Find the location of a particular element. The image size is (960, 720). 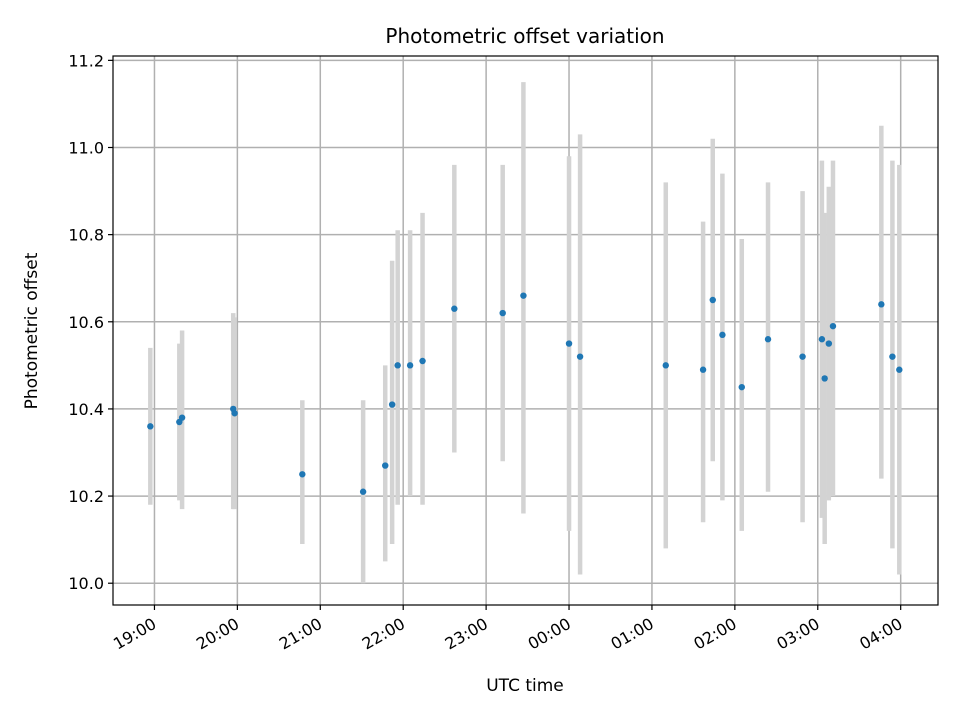

x-tick-label: 19:00 is located at coordinates (134, 634).